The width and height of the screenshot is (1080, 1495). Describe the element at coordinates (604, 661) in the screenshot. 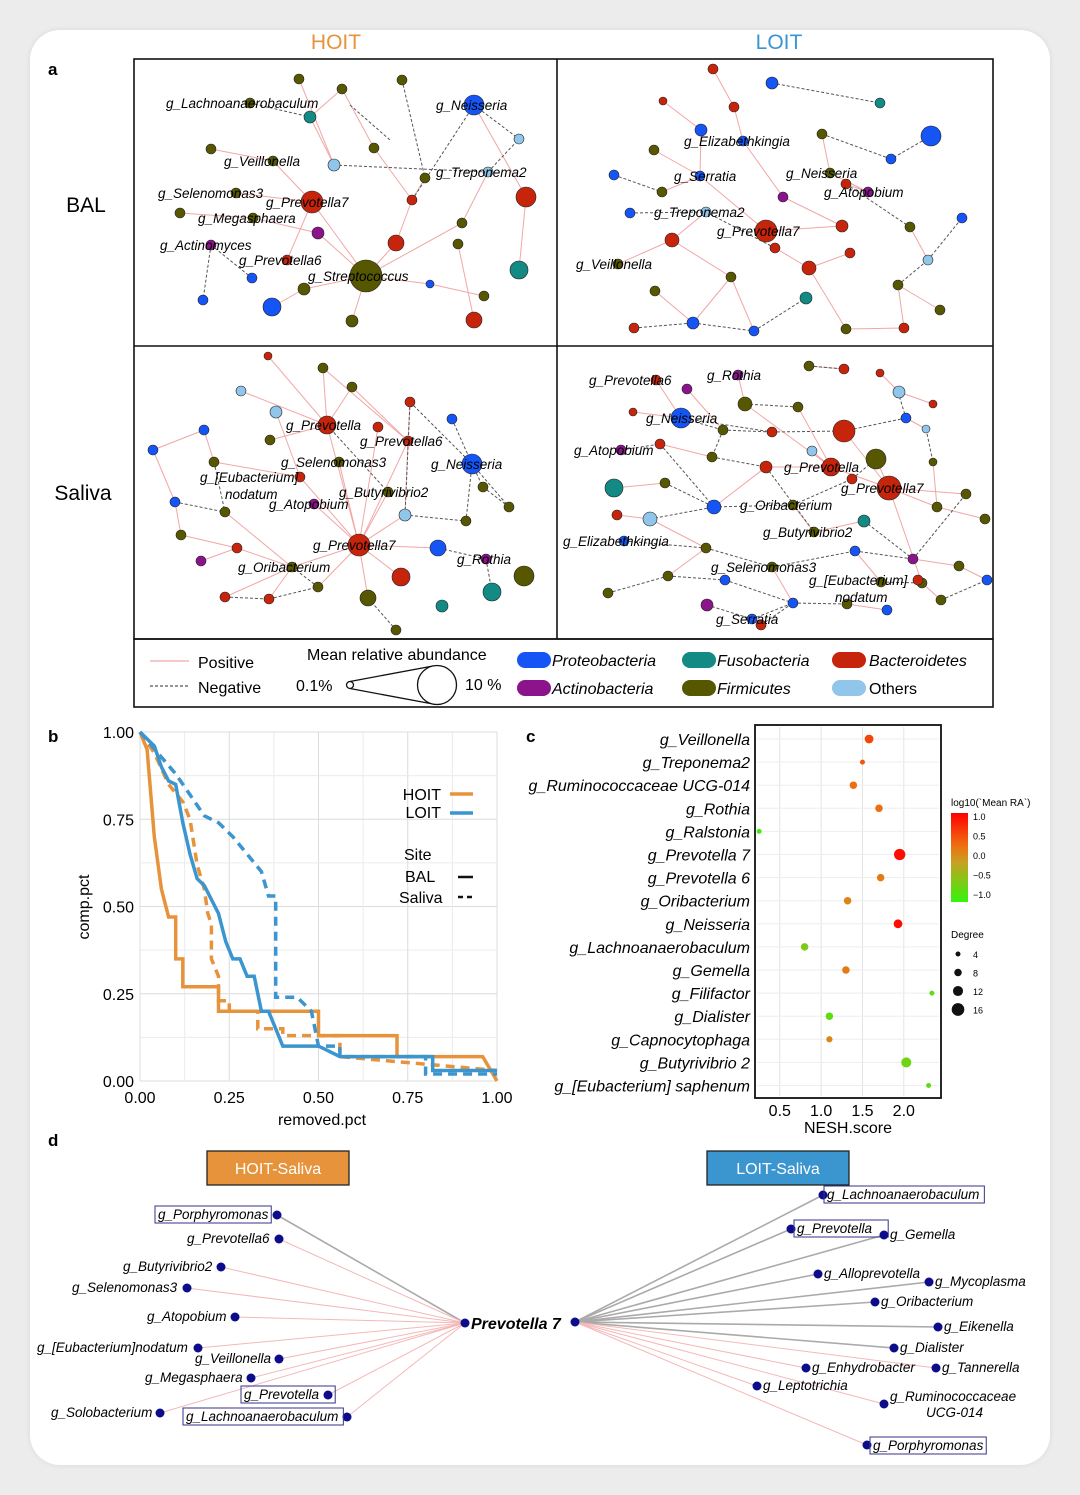

I see `legend-proteobacteria: Proteobacteria` at that location.